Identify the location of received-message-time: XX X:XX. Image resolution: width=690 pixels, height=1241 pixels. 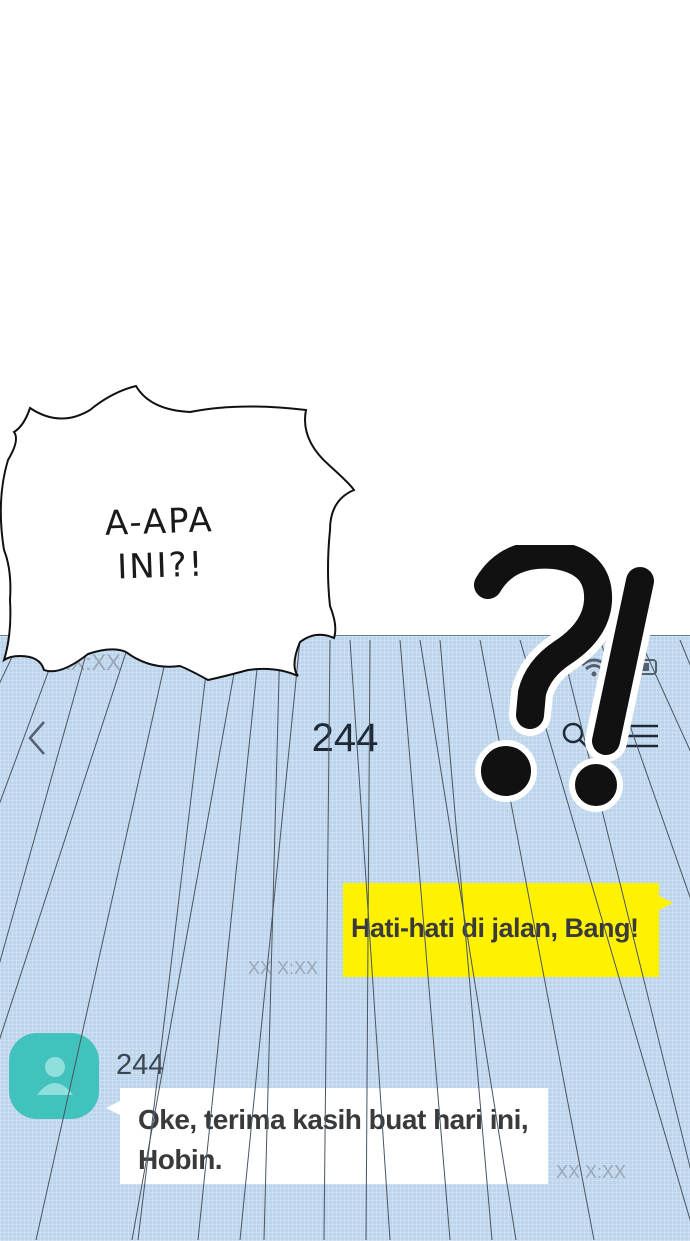
(591, 1172).